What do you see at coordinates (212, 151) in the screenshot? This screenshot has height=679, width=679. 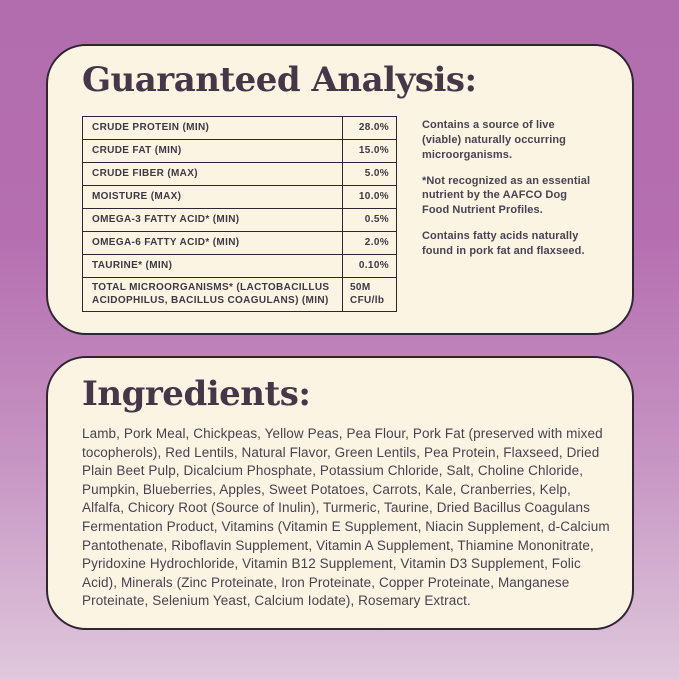 I see `nutrient-label: CRUDE FAT (MIN)` at bounding box center [212, 151].